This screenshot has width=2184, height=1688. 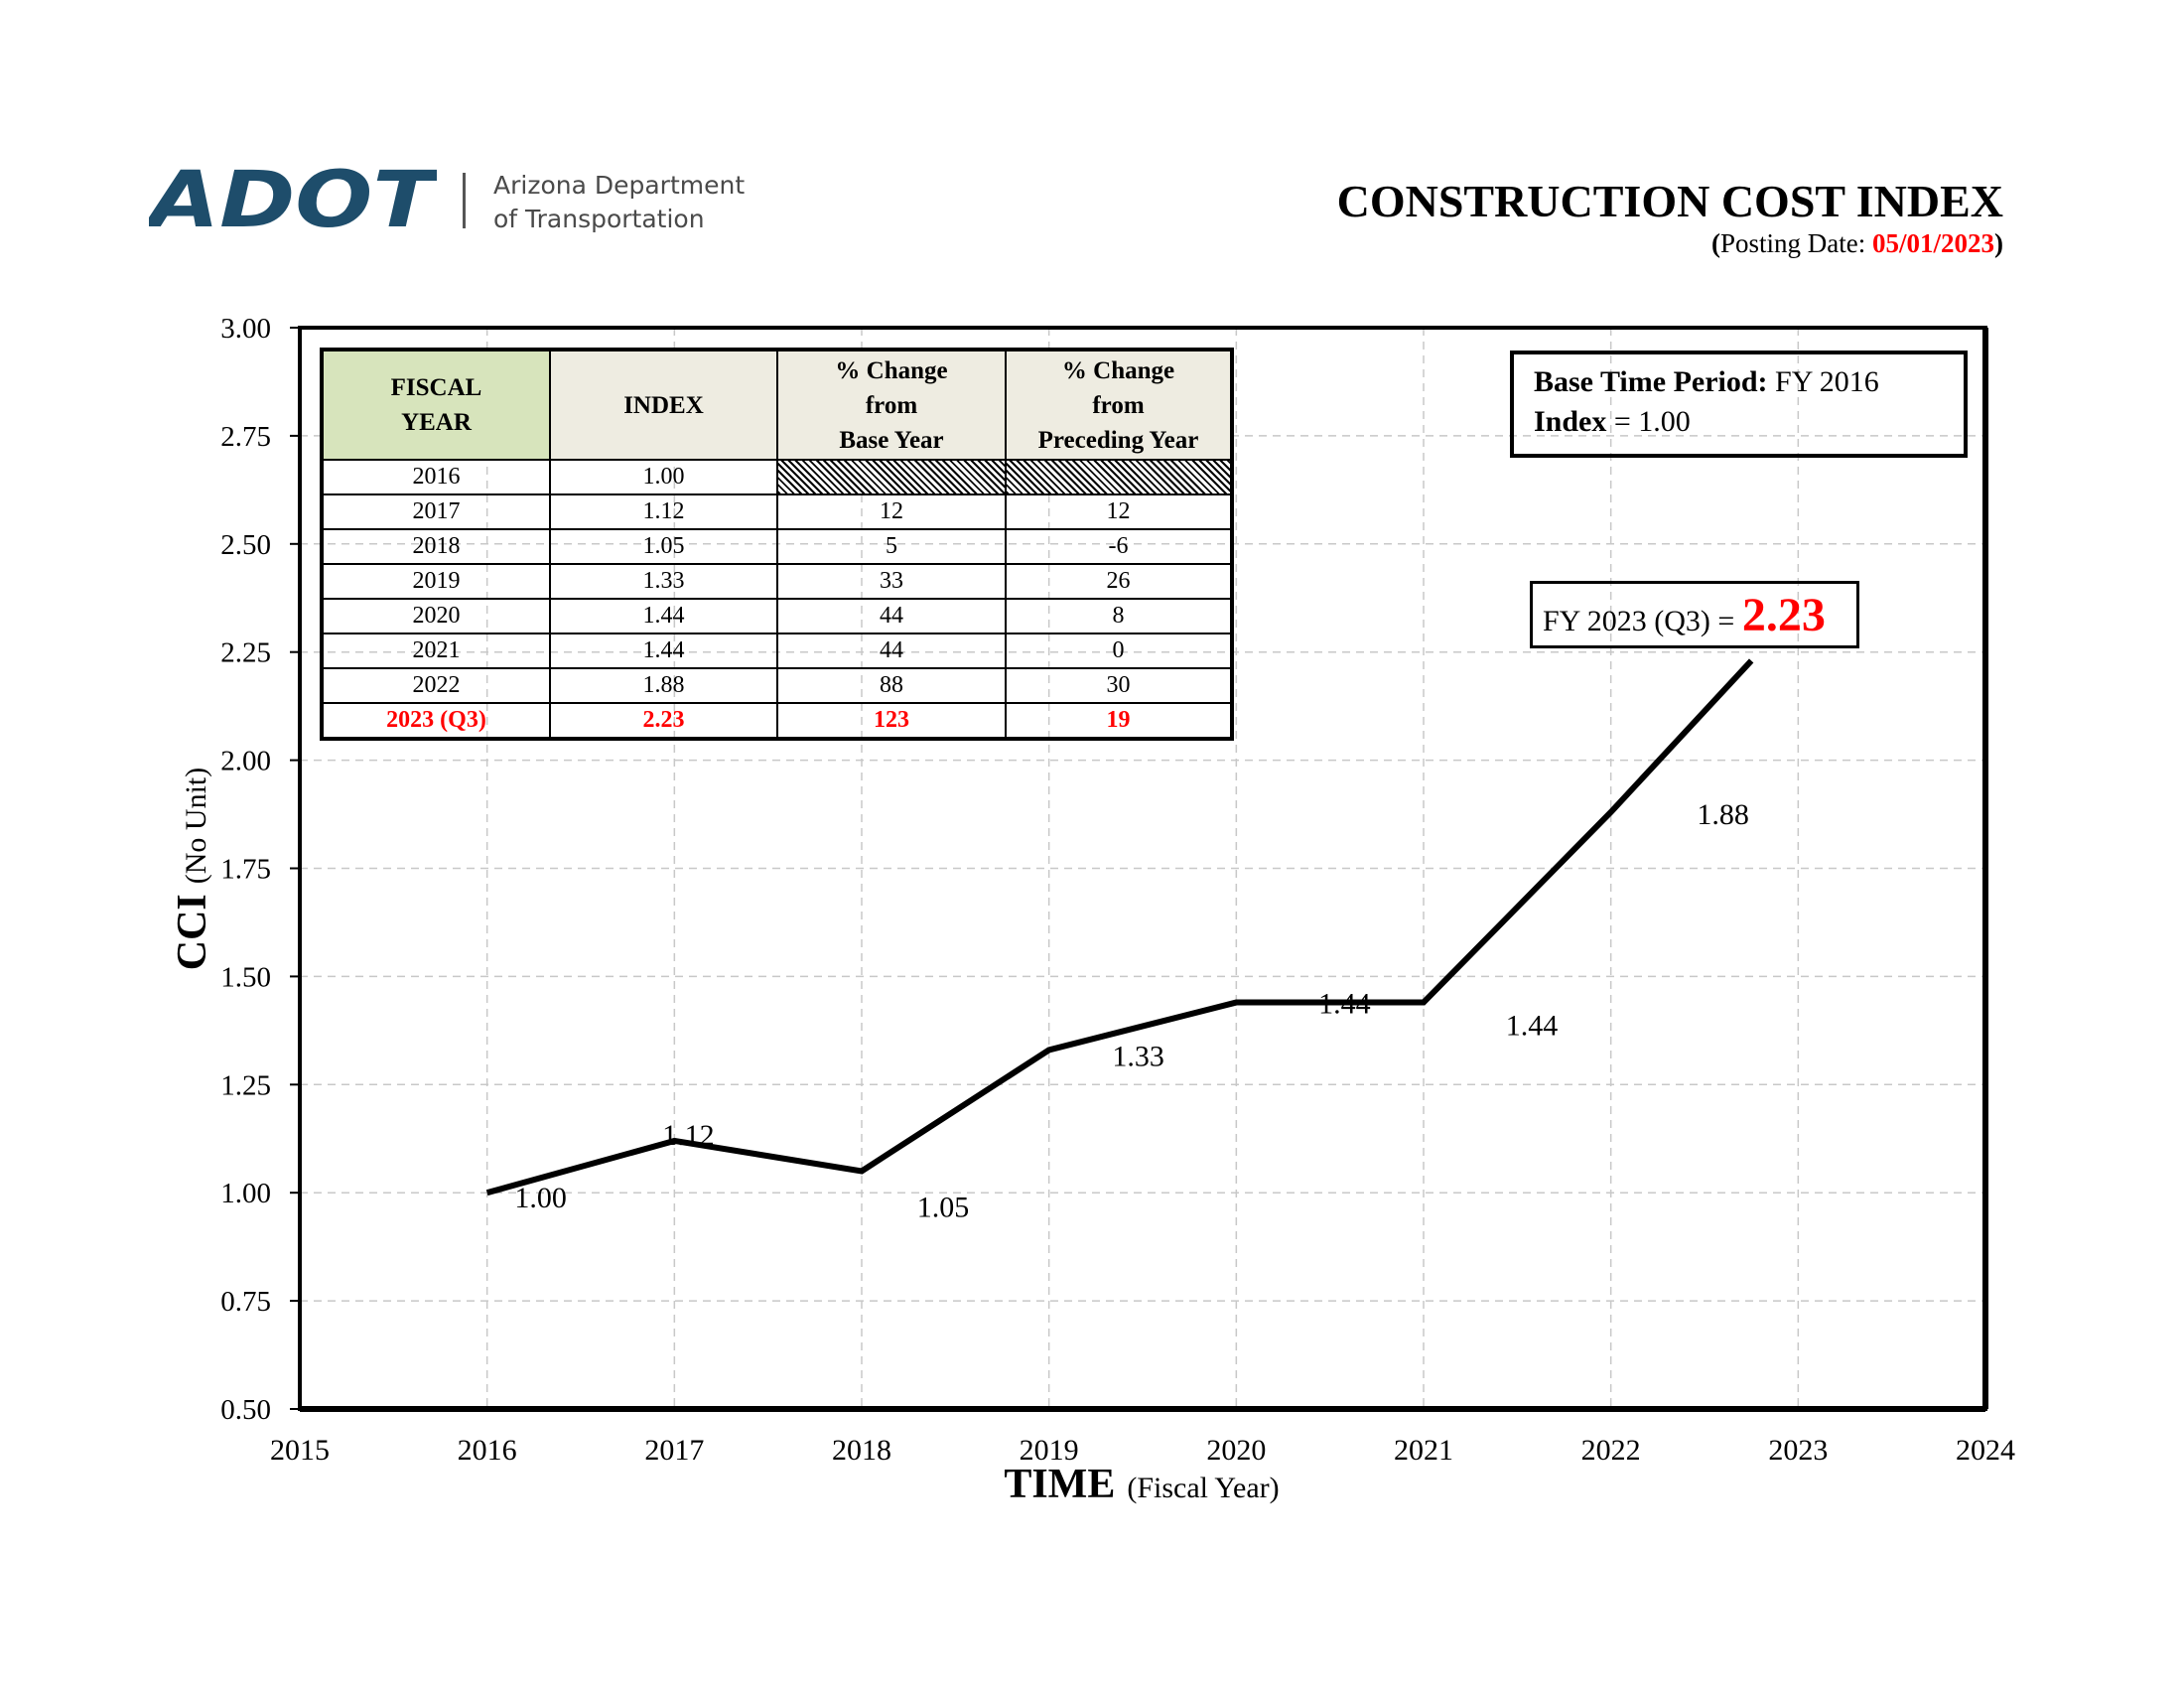 I want to click on table-cell: 2.23, so click(x=663, y=721).